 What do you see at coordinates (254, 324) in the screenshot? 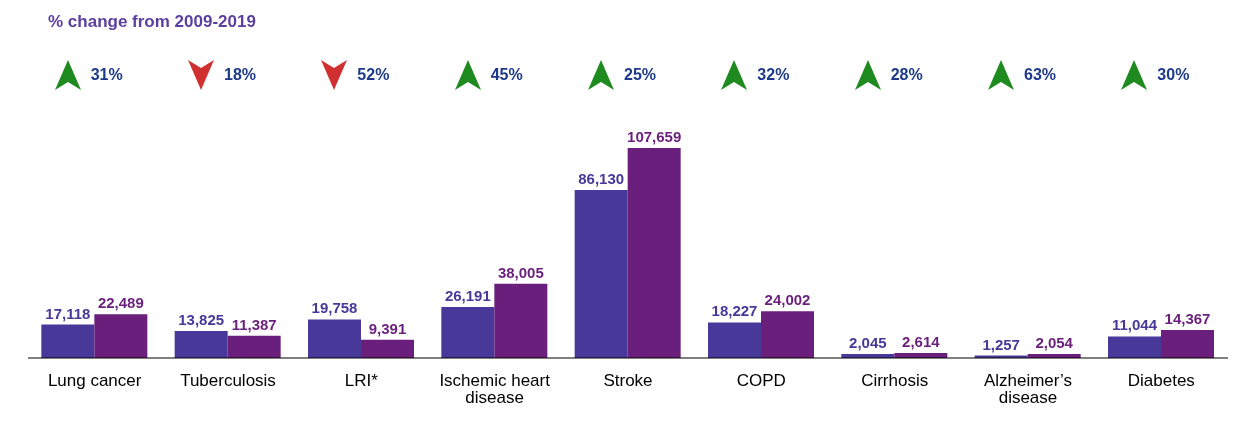
I see `data-label: 11,387` at bounding box center [254, 324].